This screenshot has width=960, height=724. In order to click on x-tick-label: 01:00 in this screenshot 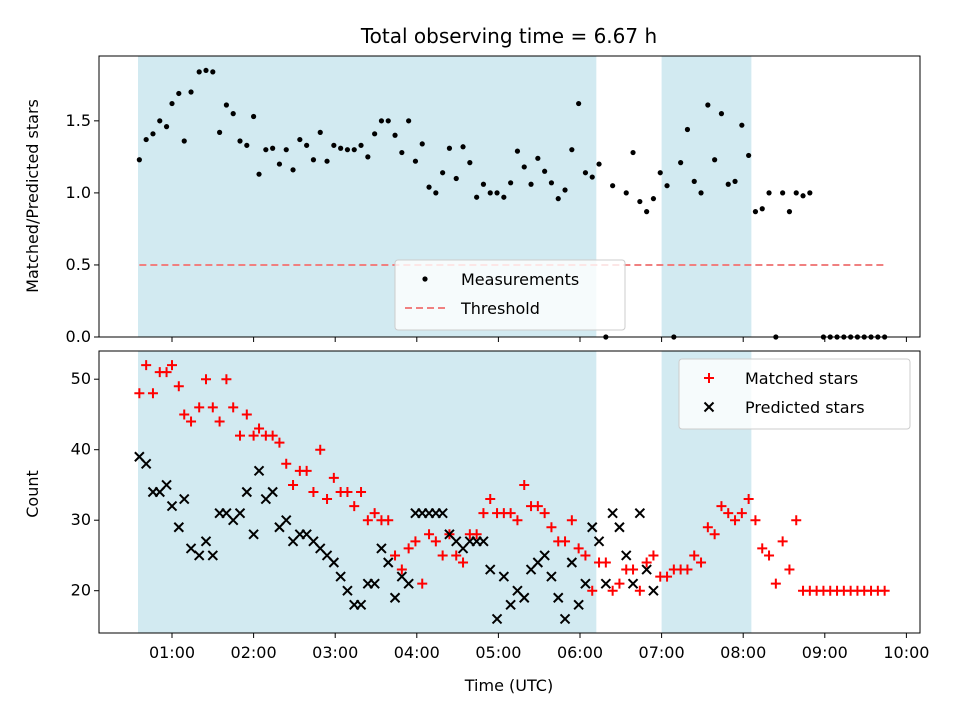, I will do `click(172, 652)`.